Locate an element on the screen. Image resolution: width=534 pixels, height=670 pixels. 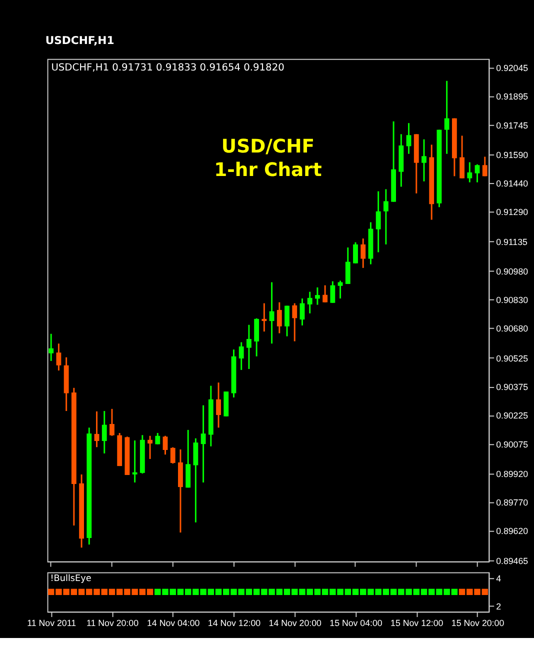
y-tick-label: 0.92045 is located at coordinates (512, 67).